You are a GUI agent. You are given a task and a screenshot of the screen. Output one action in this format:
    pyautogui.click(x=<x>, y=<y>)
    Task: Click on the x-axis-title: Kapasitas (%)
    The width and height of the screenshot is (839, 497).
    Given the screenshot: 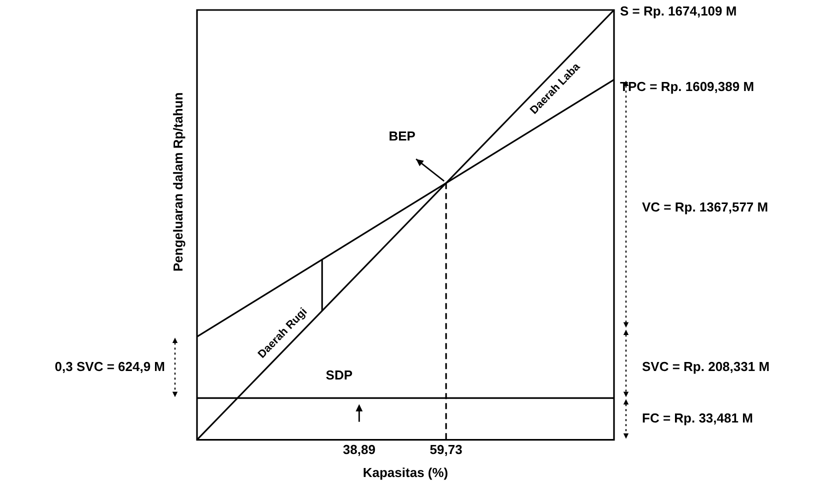 What is the action you would take?
    pyautogui.click(x=405, y=472)
    